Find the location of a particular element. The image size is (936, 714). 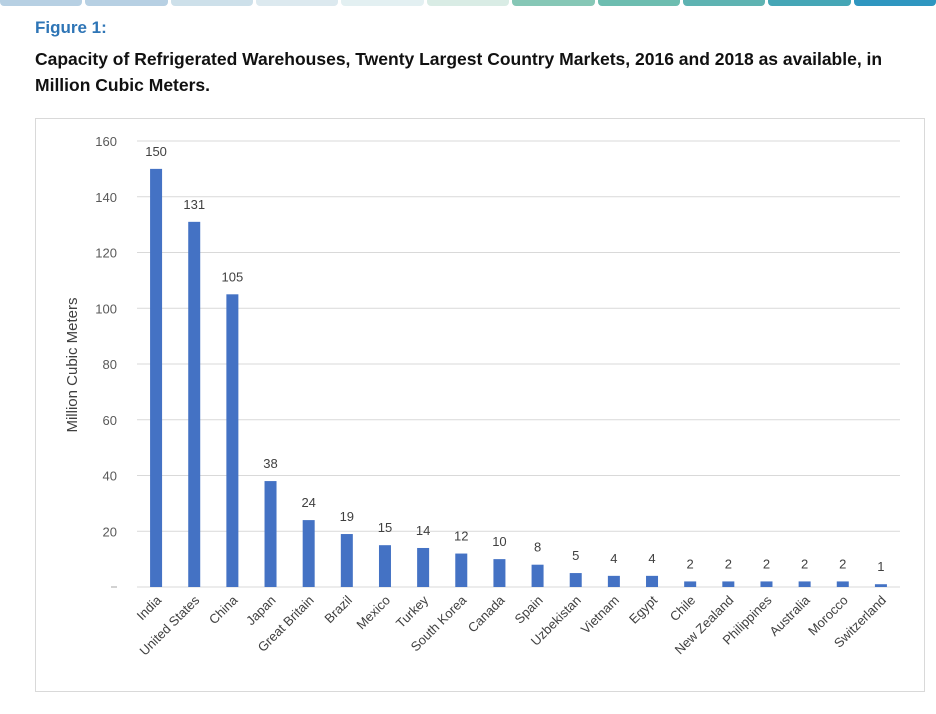

data-label: 14 is located at coordinates (423, 530).